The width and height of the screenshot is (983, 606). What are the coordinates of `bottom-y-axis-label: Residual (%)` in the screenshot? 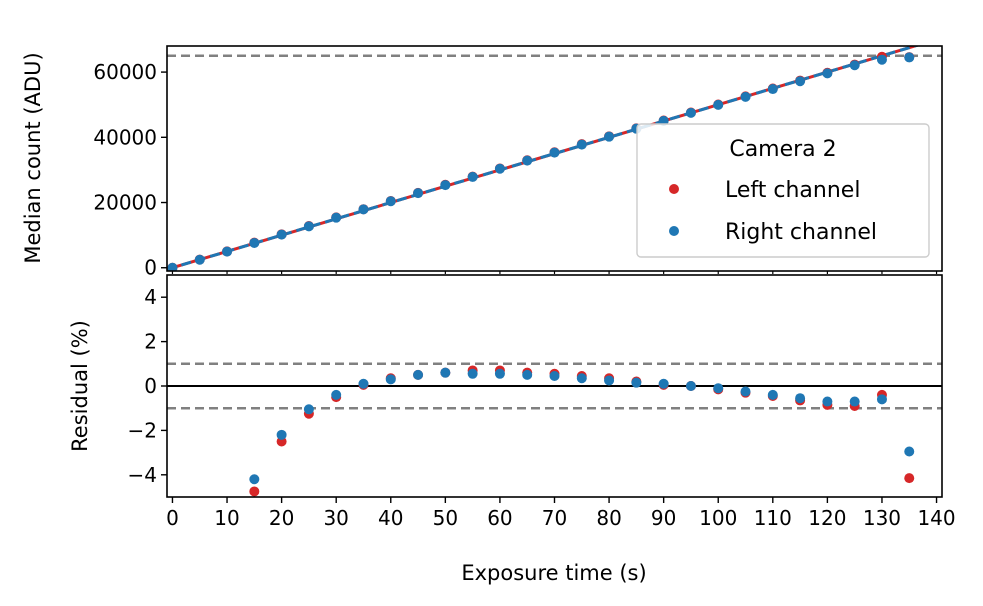 It's located at (80, 386).